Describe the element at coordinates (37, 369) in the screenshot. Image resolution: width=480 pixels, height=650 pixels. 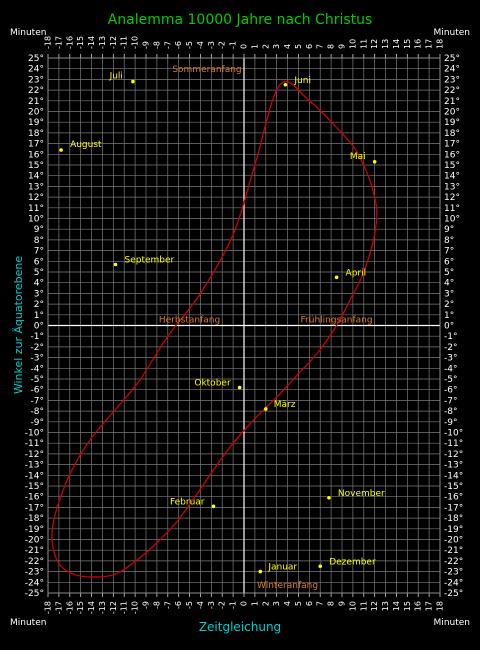
I see `y-tick-label-left: -4°` at that location.